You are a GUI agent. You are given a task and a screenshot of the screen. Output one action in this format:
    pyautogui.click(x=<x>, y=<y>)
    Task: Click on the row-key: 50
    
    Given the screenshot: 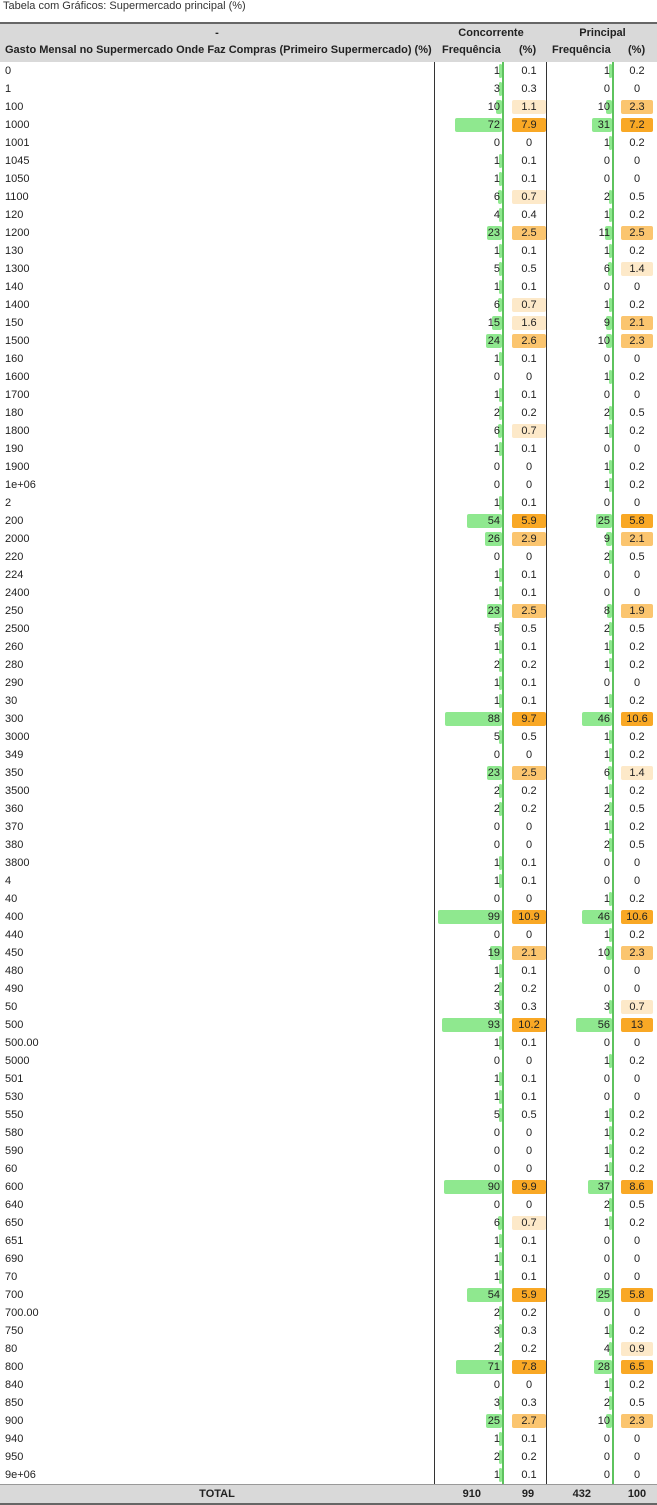 What is the action you would take?
    pyautogui.click(x=11, y=1007)
    